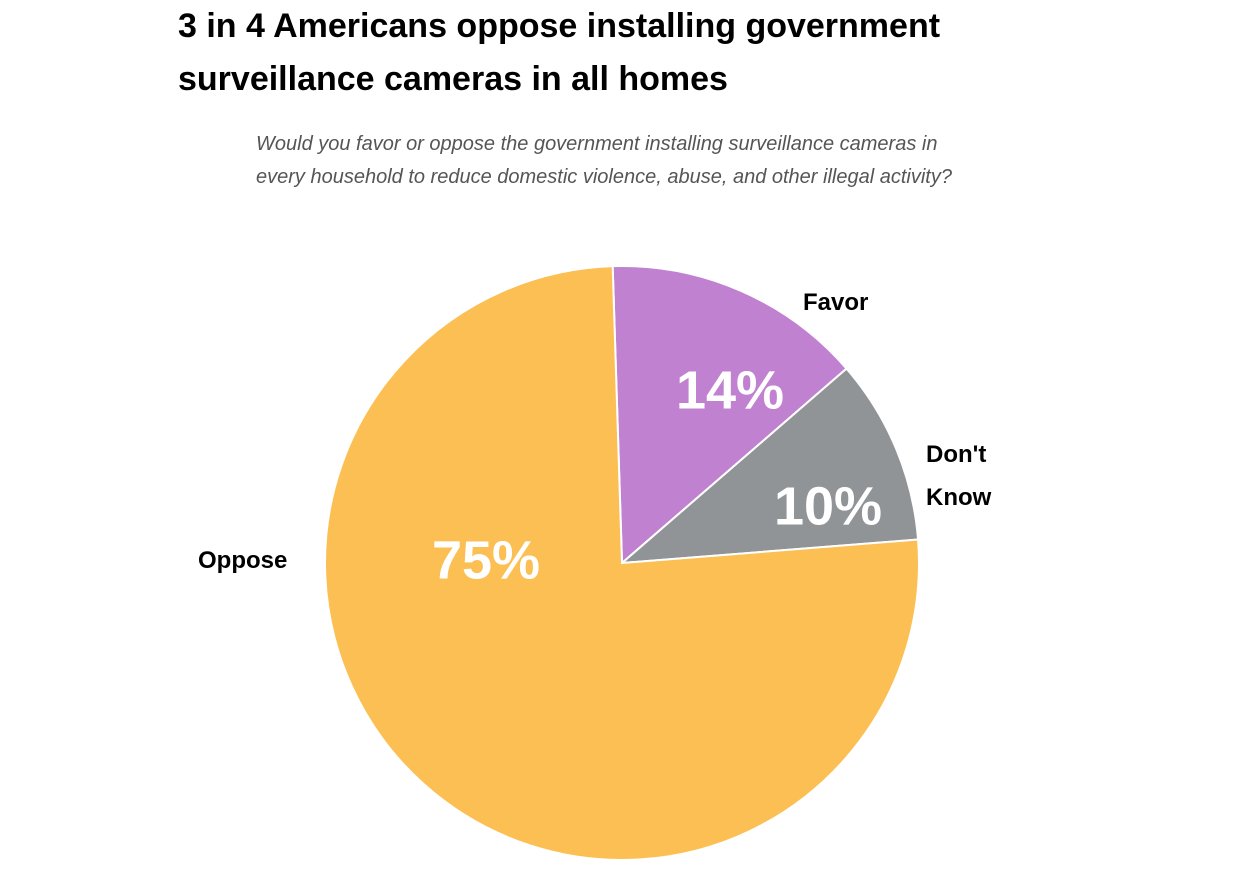  I want to click on category-label-favor: Favor, so click(835, 302).